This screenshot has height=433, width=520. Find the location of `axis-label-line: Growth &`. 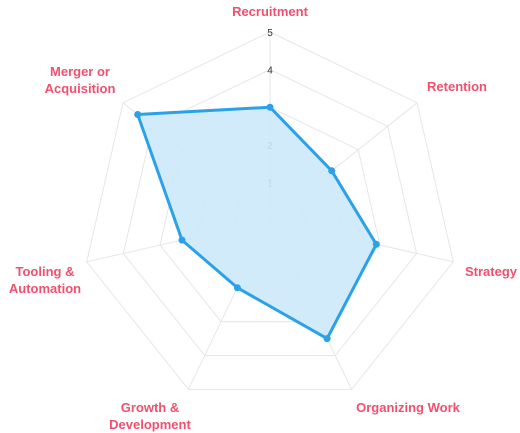

axis-label-line: Growth & is located at coordinates (150, 407).